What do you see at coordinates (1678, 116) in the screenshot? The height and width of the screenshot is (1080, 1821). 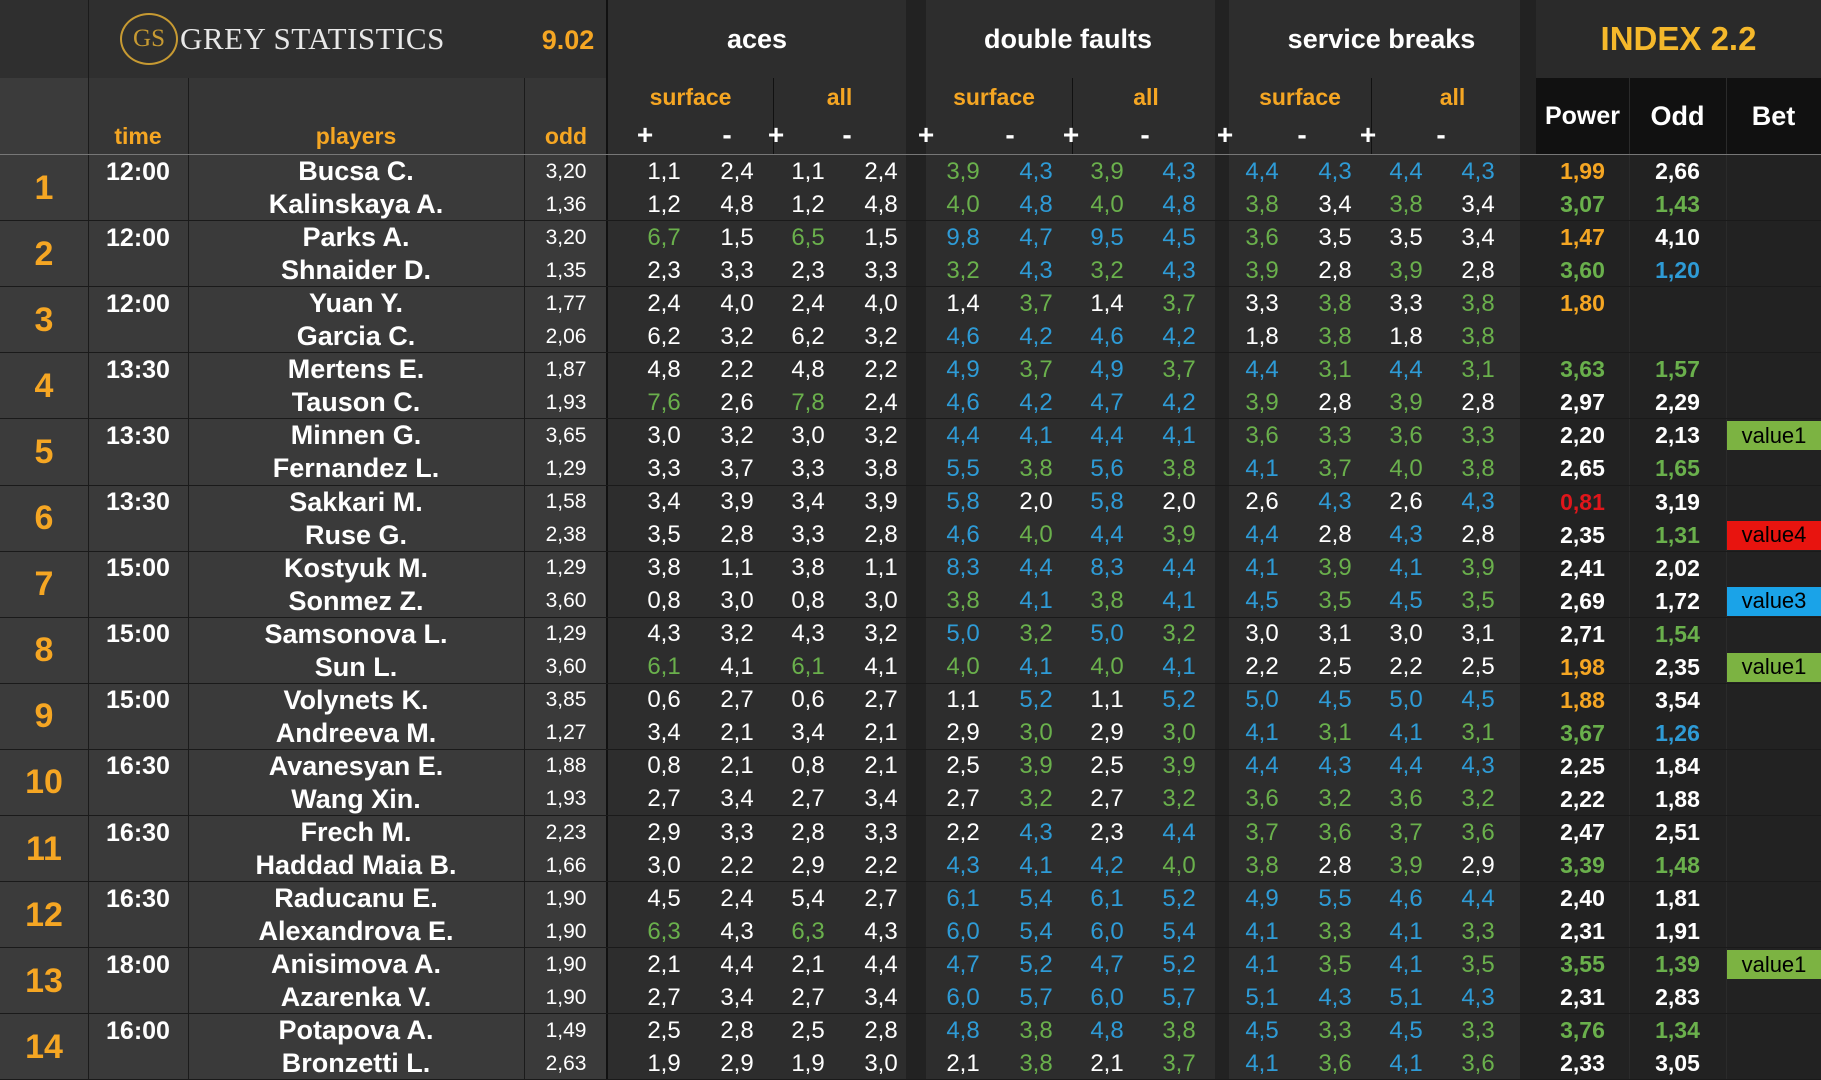 I see `index-header` at bounding box center [1678, 116].